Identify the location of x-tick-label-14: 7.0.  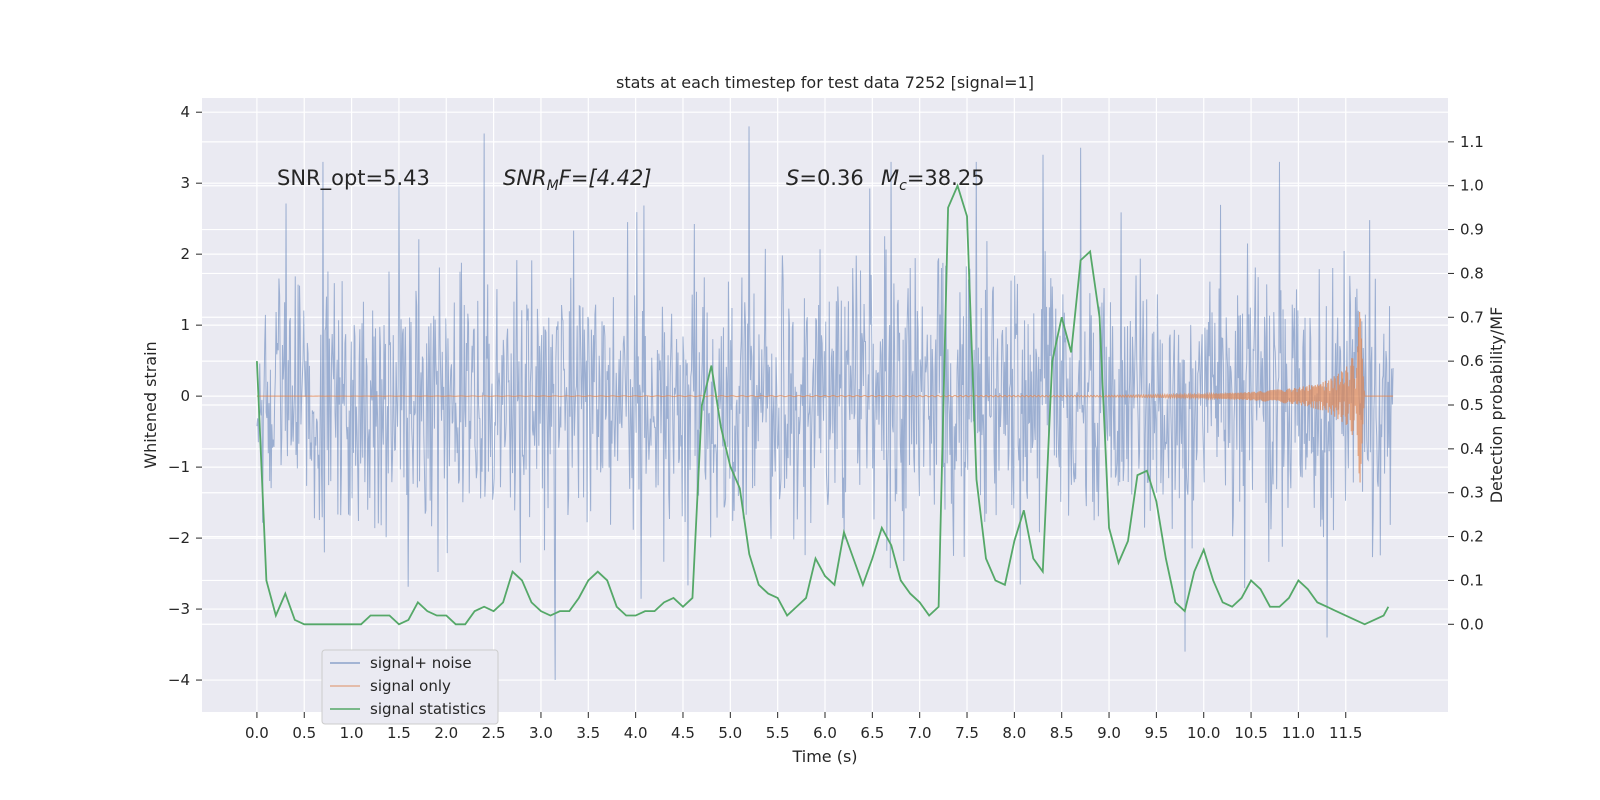
(920, 733).